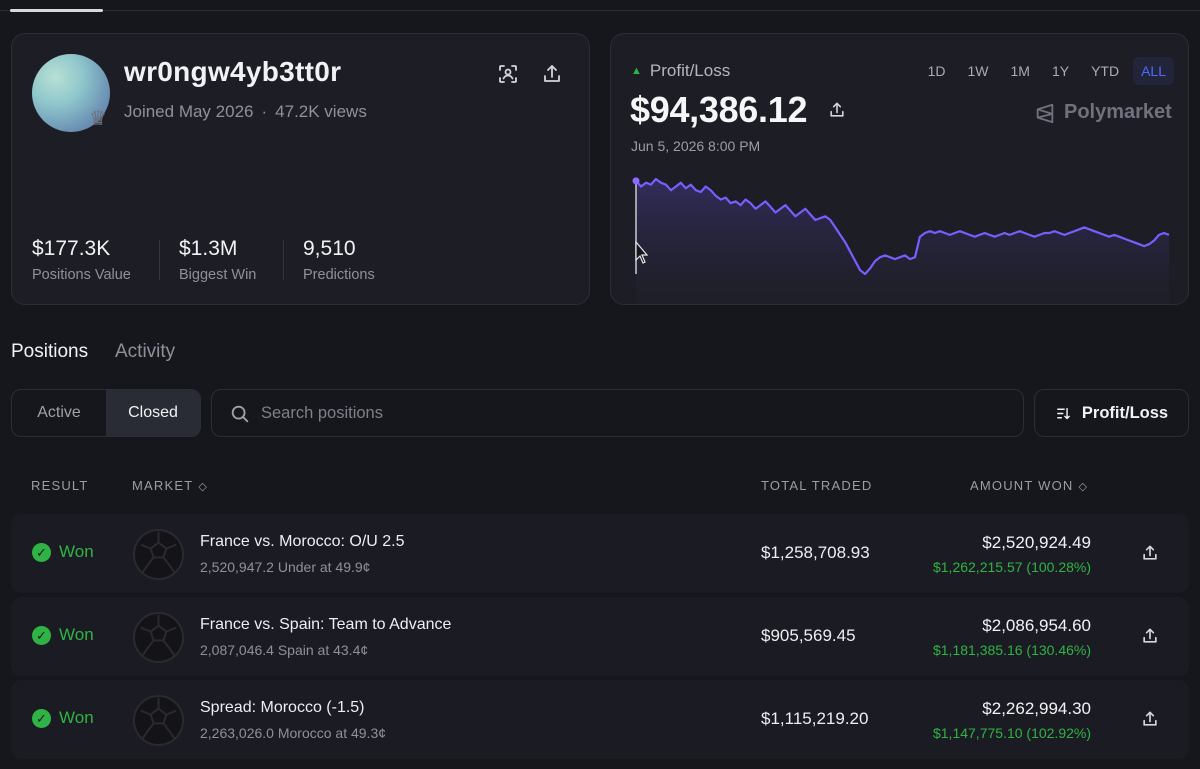 Image resolution: width=1200 pixels, height=769 pixels. What do you see at coordinates (282, 707) in the screenshot?
I see `market-title: Spread: Morocco (-1.5)` at bounding box center [282, 707].